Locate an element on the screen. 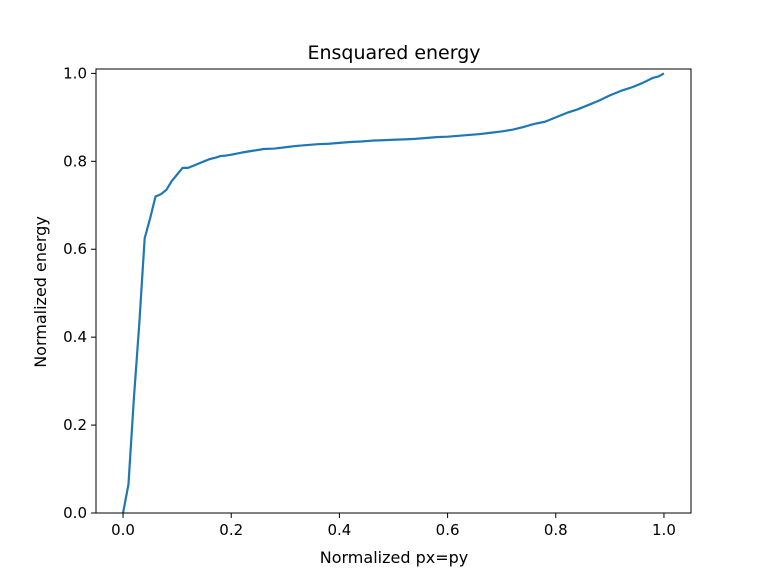  x-tick-label: 0.2 is located at coordinates (231, 530).